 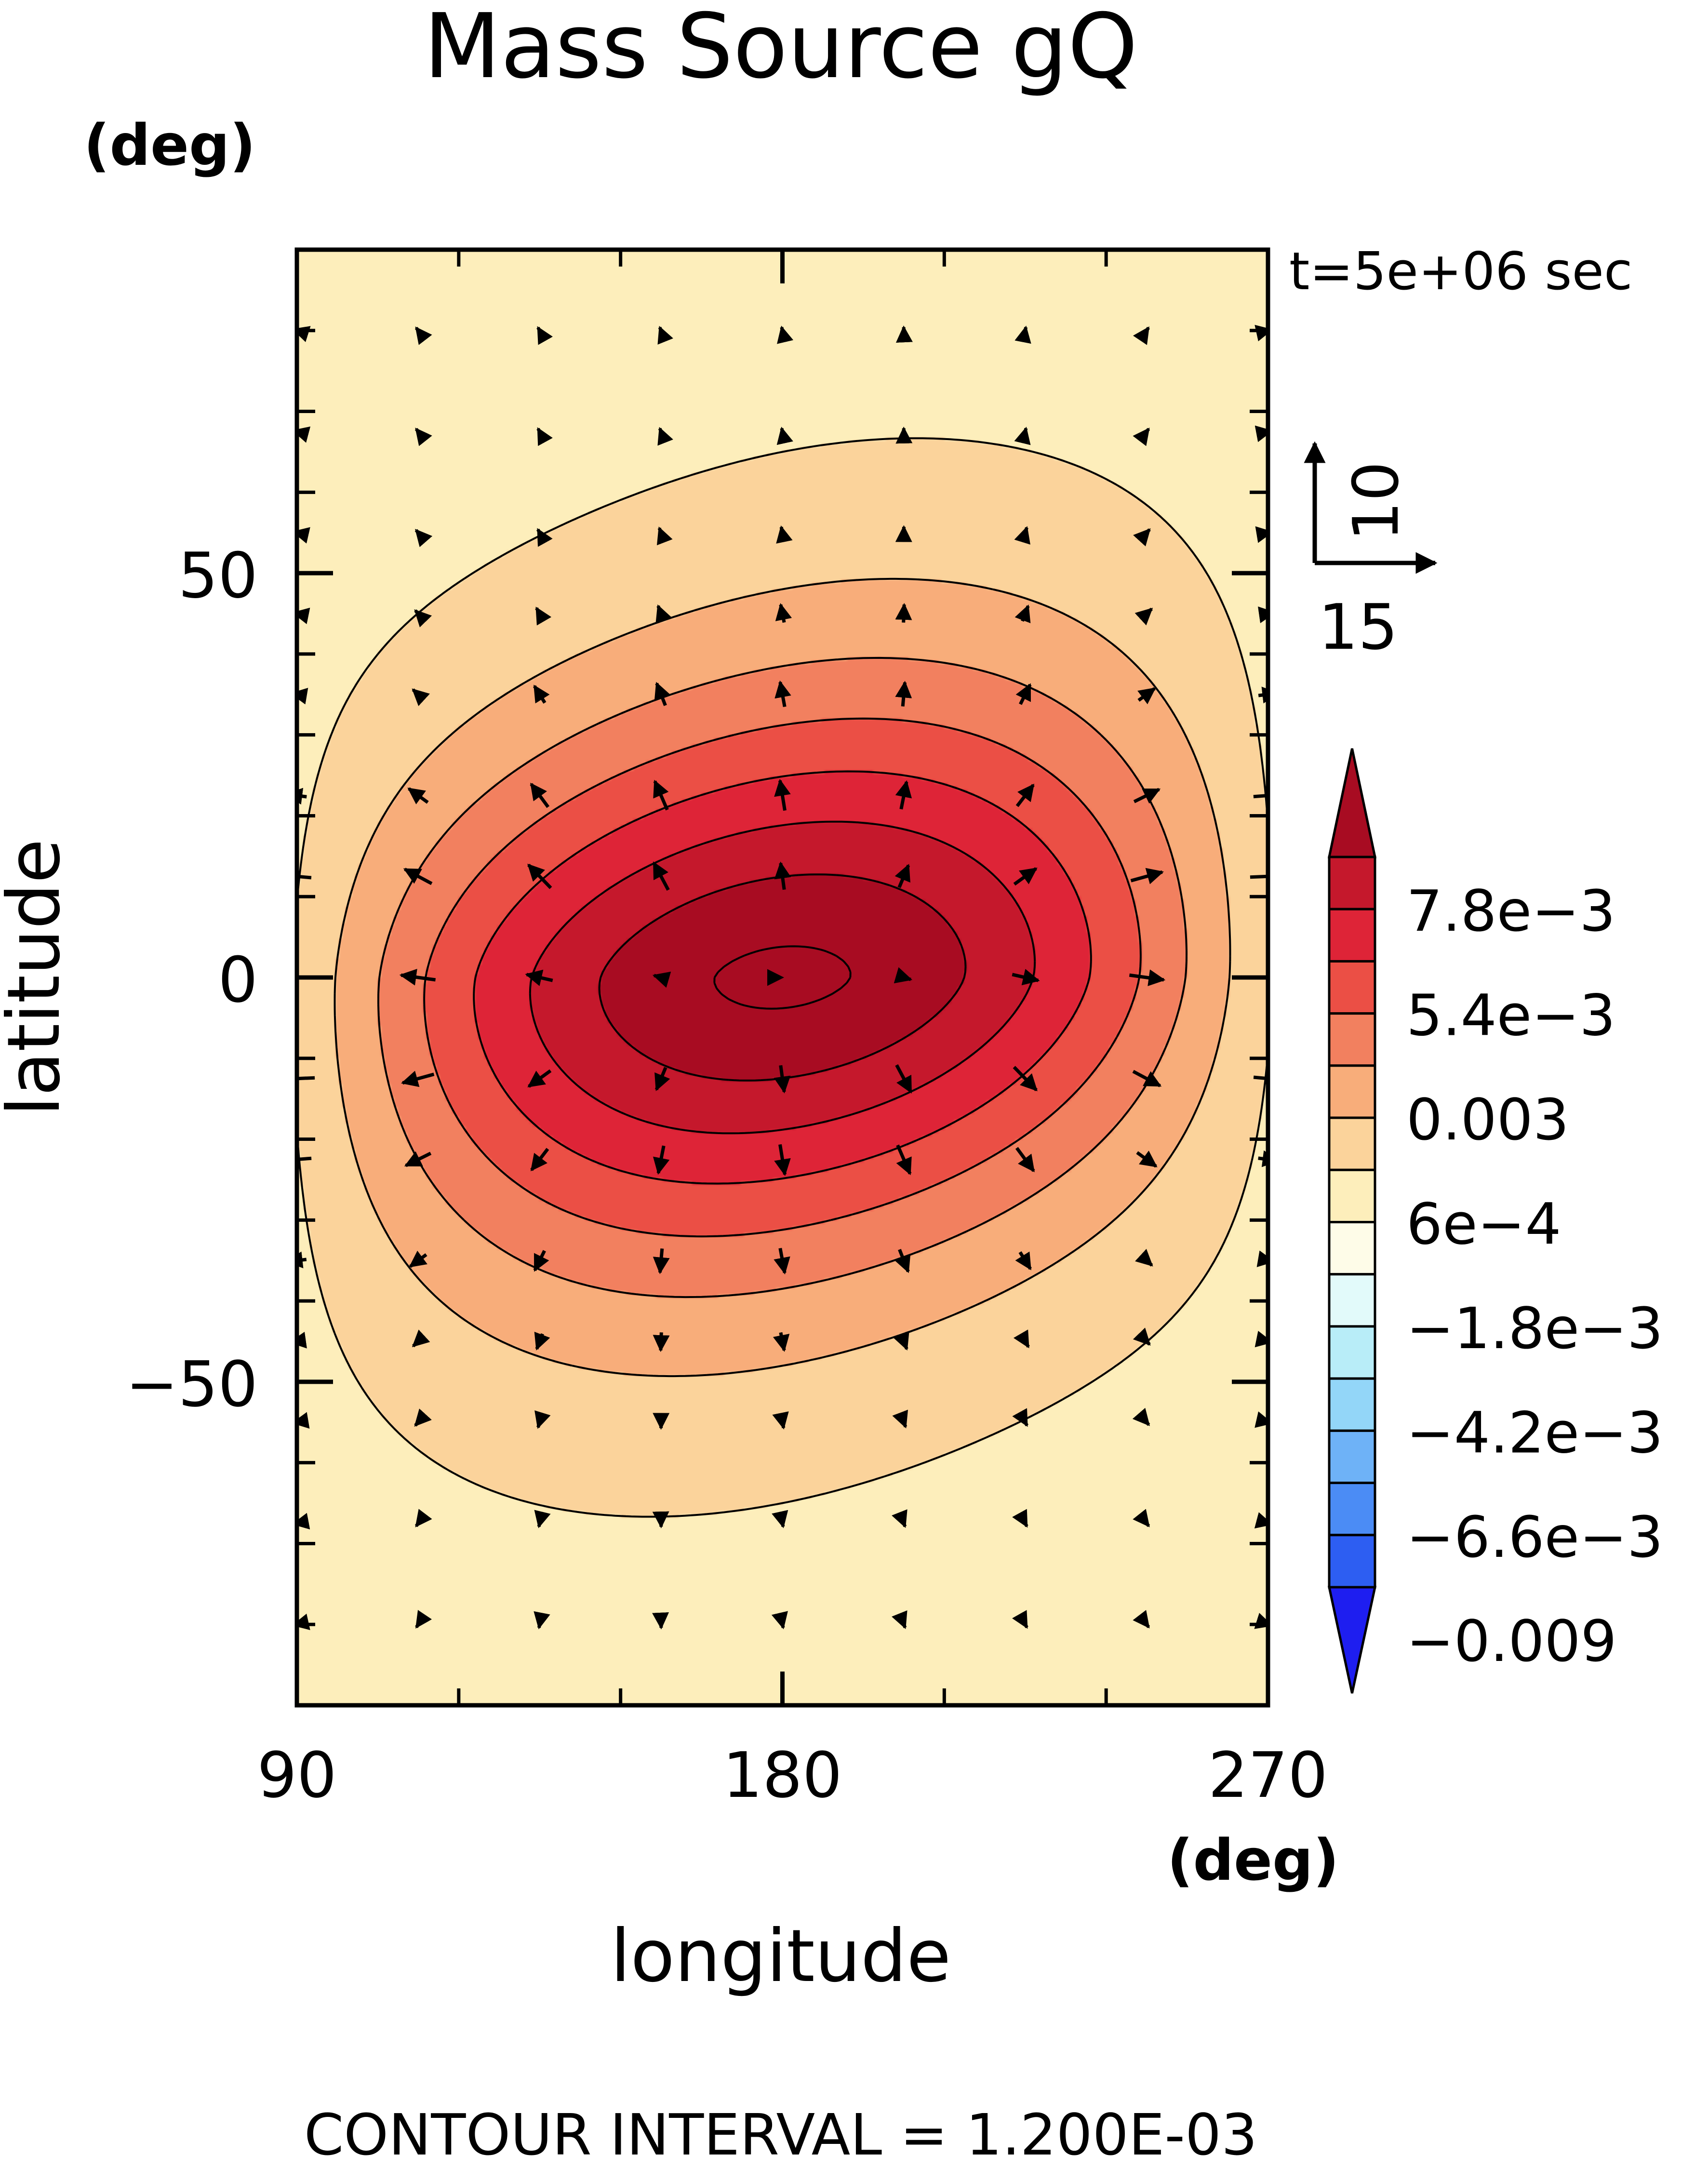 I want to click on ref-vector-y-label: 10, so click(x=1376, y=501).